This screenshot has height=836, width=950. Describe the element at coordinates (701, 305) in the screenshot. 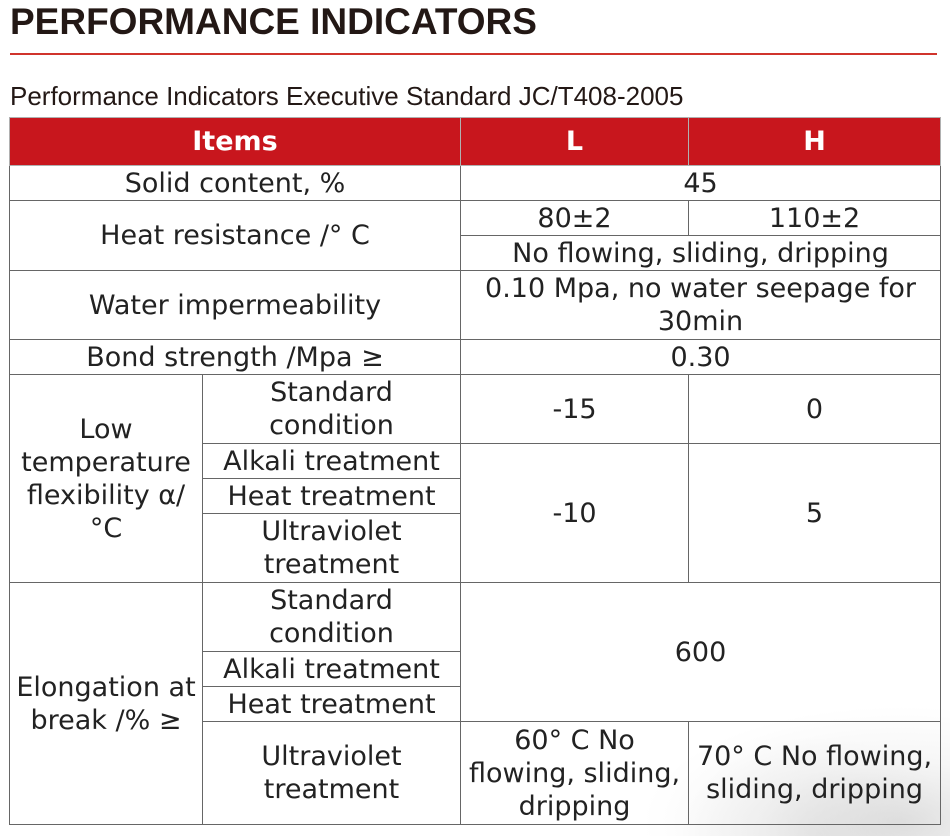

I see `water-impermeability-value: 0.10 Mpa, no water seepage for 30min` at that location.